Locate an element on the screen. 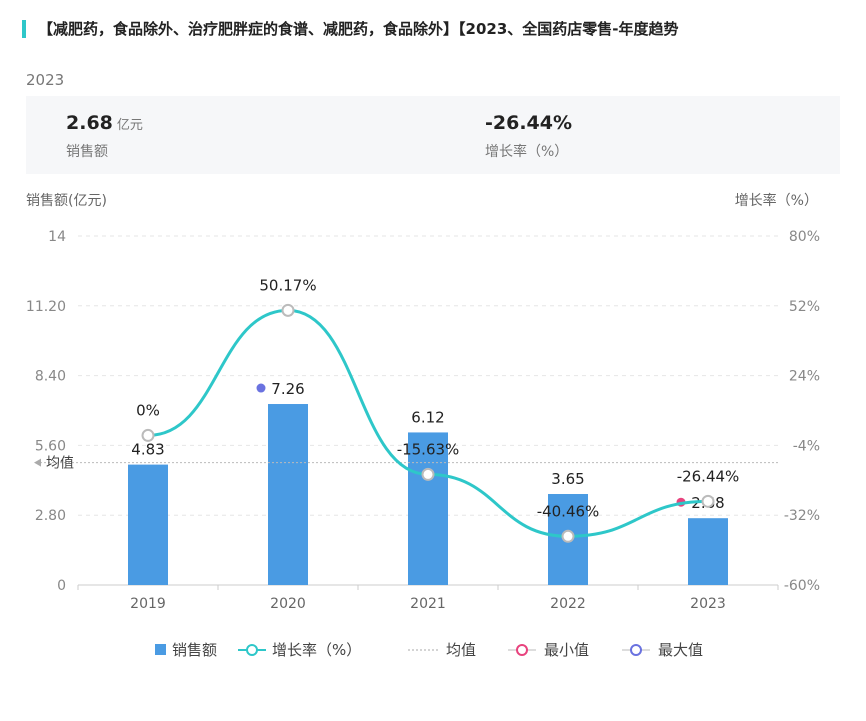 This screenshot has width=866, height=721. x-tick-label: 2023 is located at coordinates (708, 604).